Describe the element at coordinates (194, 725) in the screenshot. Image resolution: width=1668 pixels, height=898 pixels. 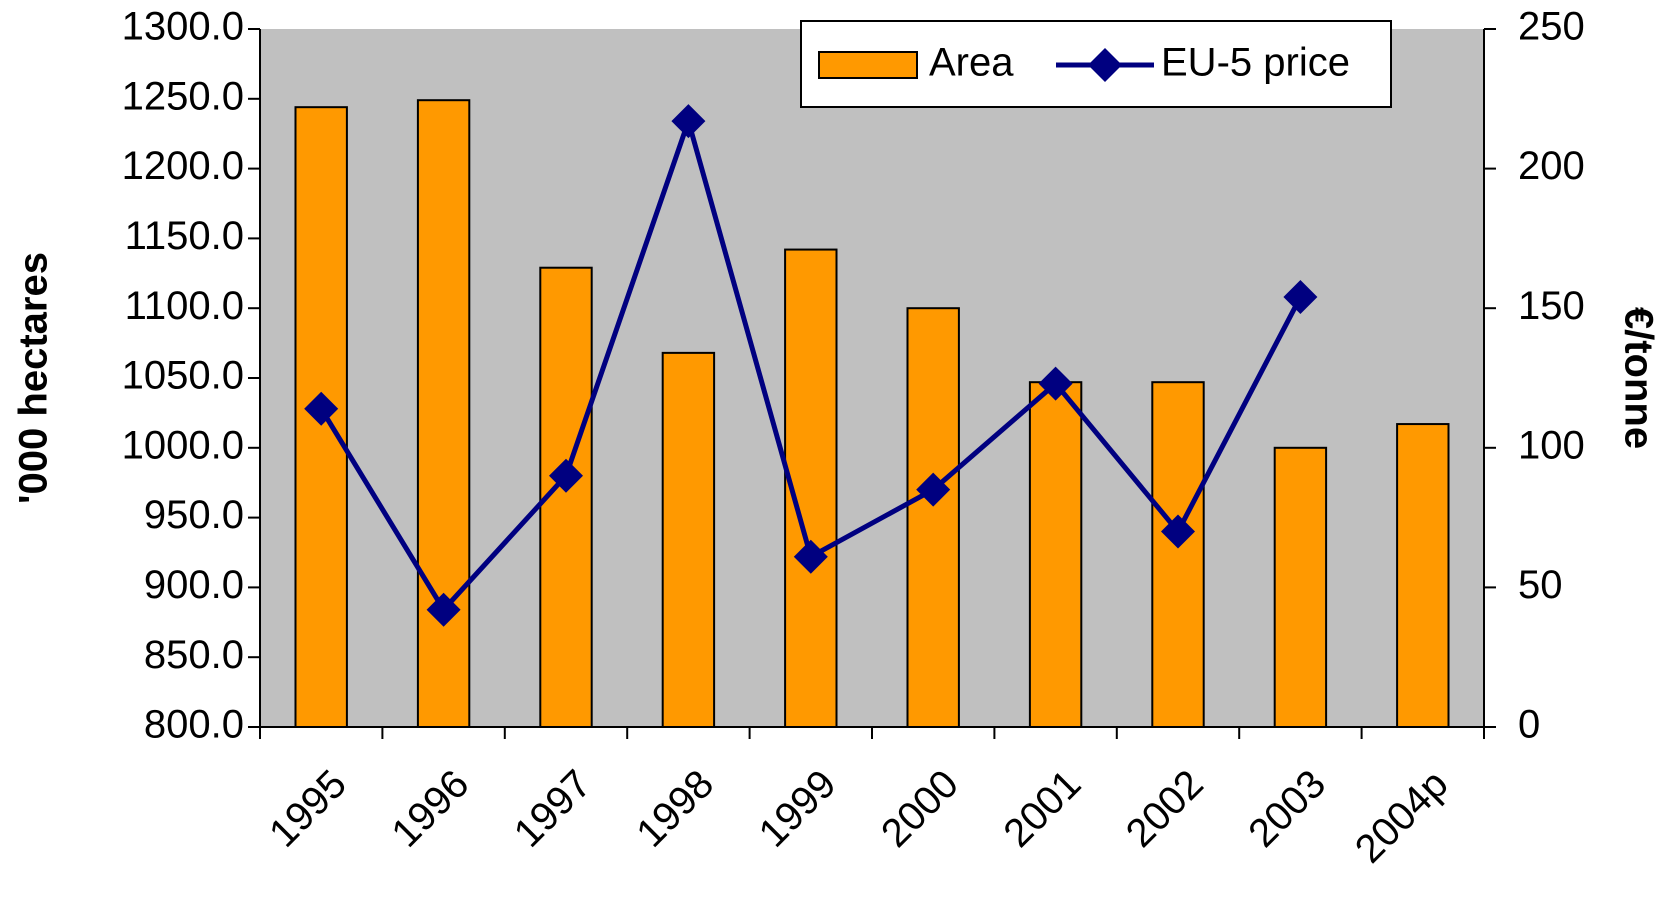
I see `y-tick-label: 800.0` at that location.